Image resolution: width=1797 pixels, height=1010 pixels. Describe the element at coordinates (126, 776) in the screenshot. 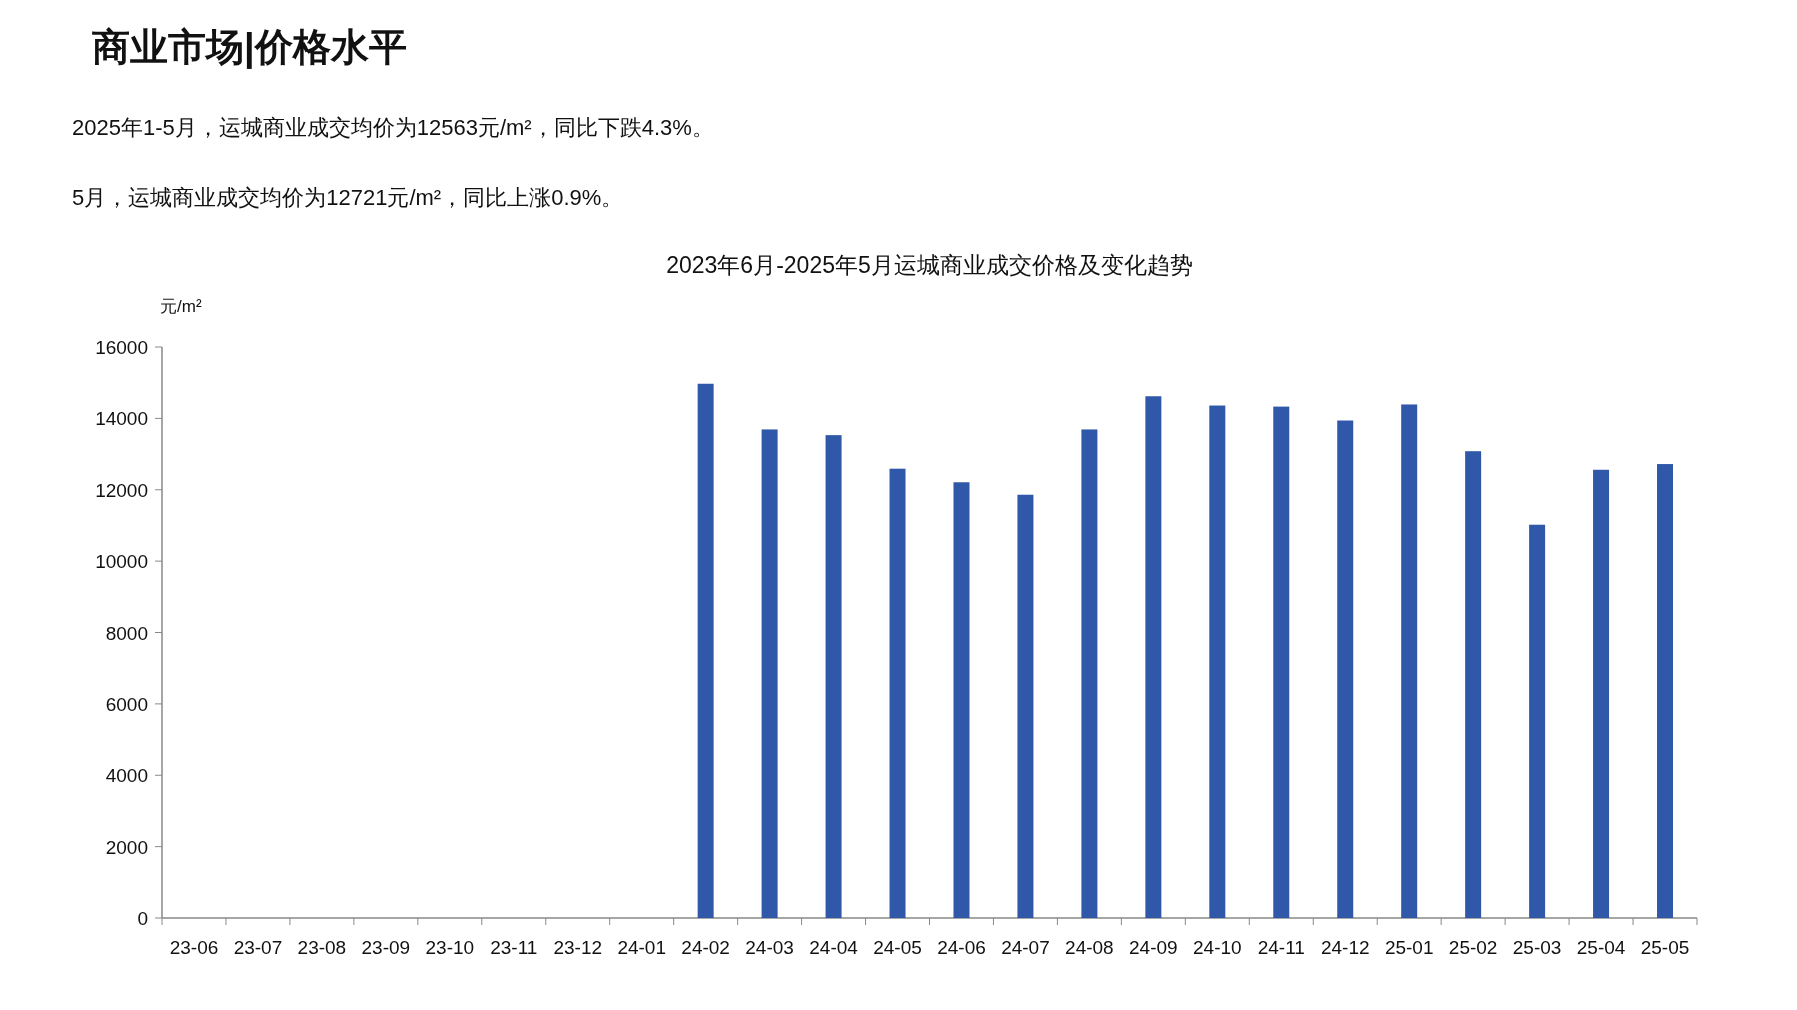

I see `y-tick-label: 4000` at that location.